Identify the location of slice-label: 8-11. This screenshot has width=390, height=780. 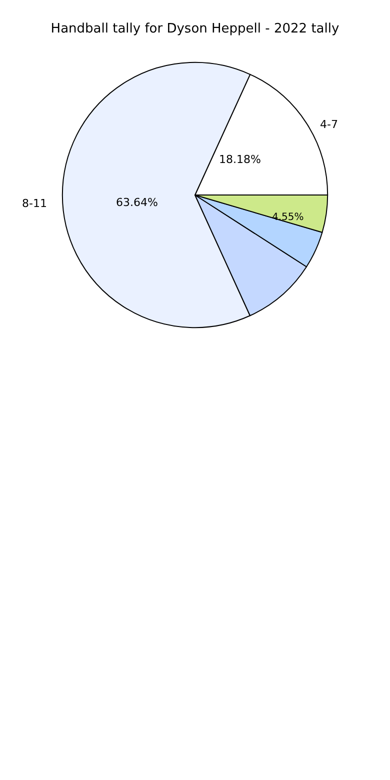
(34, 203).